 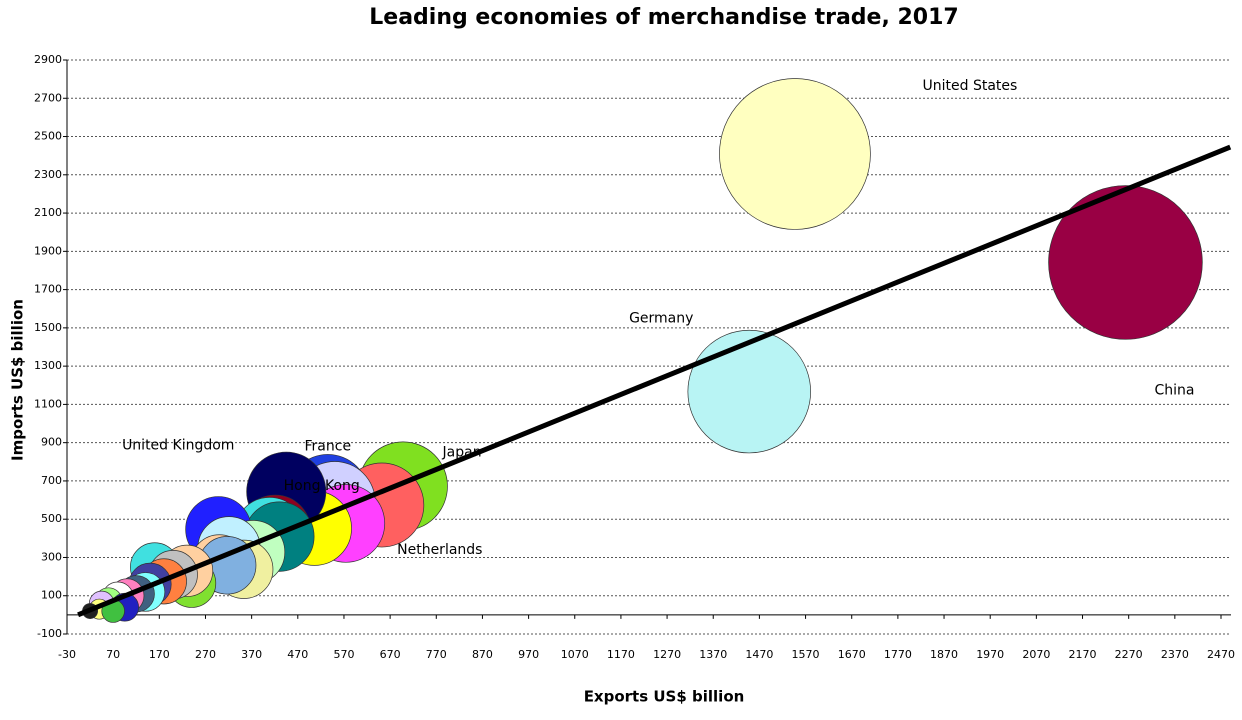 I want to click on x-tick-label: 170, so click(x=159, y=654).